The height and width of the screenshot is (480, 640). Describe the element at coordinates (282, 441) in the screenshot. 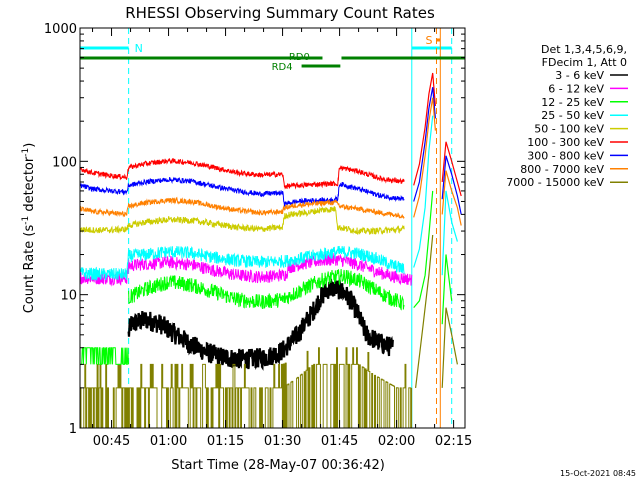

I see `x-tick-label: 01:30` at that location.